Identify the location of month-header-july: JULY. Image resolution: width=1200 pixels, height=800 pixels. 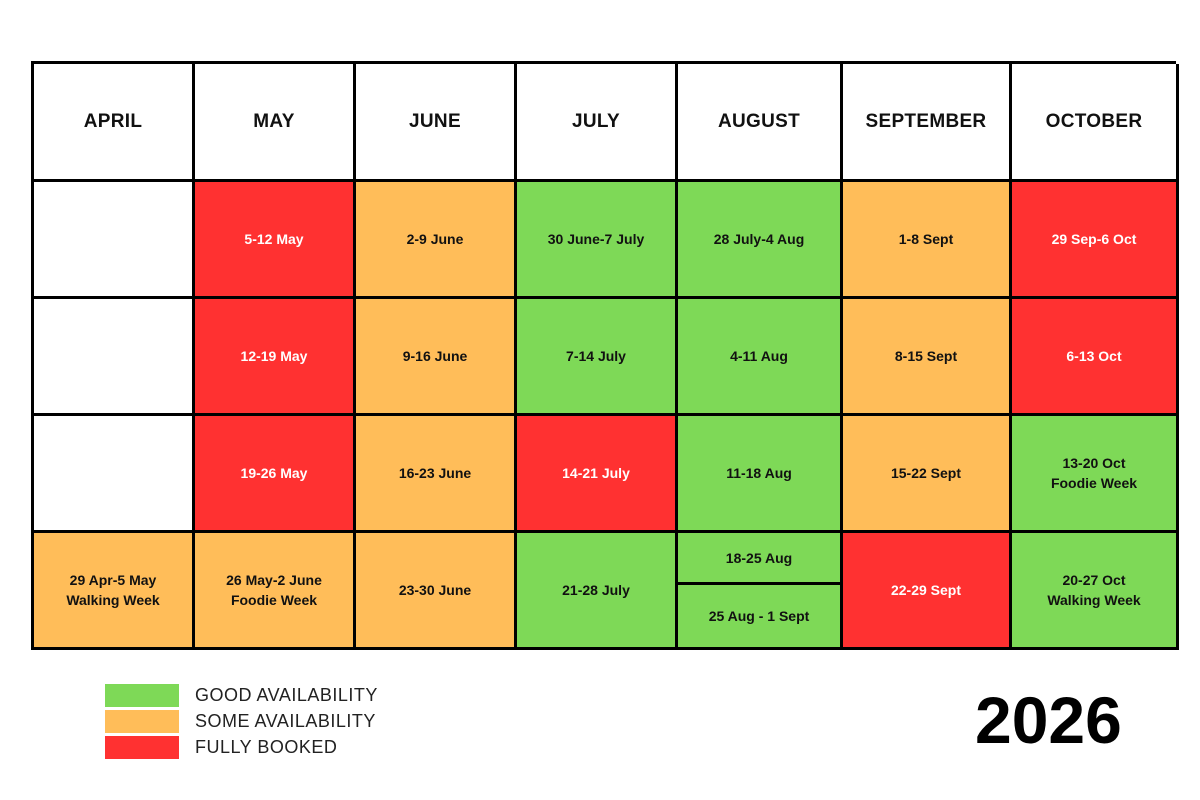
(597, 123).